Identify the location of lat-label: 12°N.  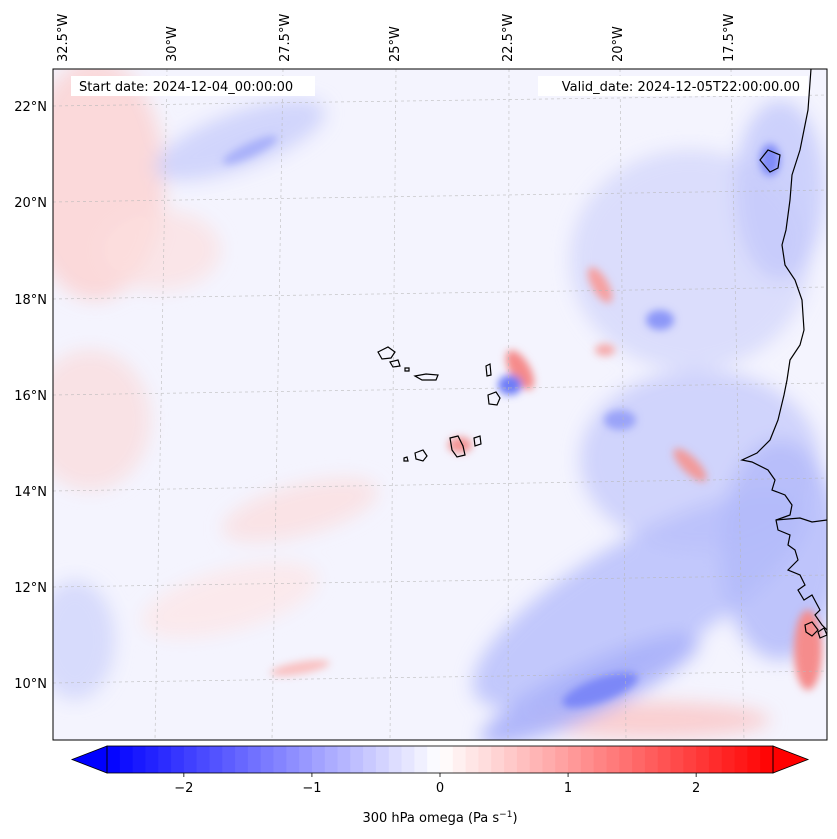
(30, 588).